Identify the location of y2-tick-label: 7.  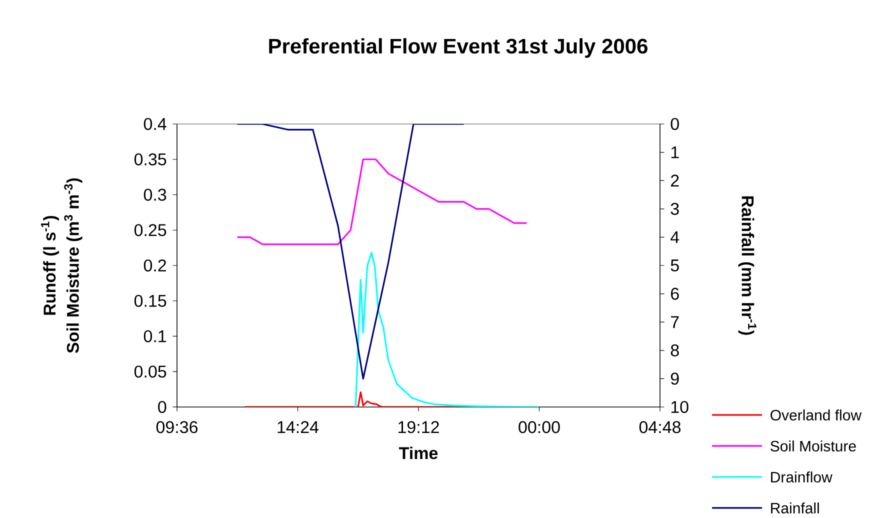
(675, 322).